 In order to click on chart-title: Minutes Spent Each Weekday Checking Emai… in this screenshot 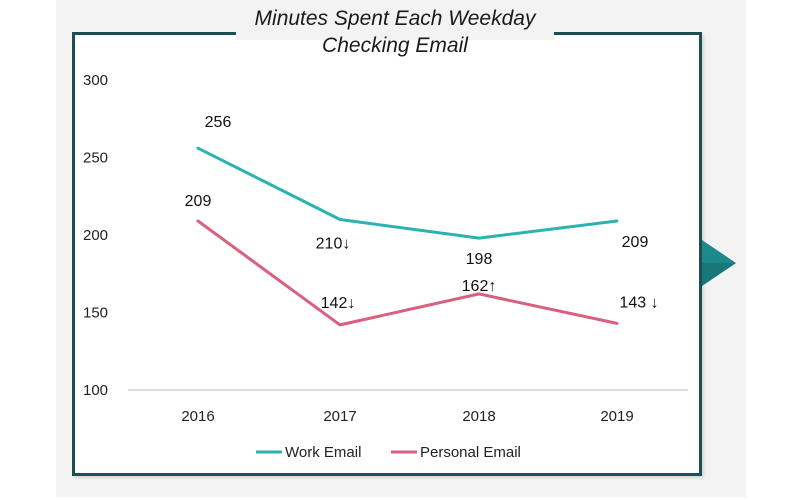, I will do `click(395, 32)`.